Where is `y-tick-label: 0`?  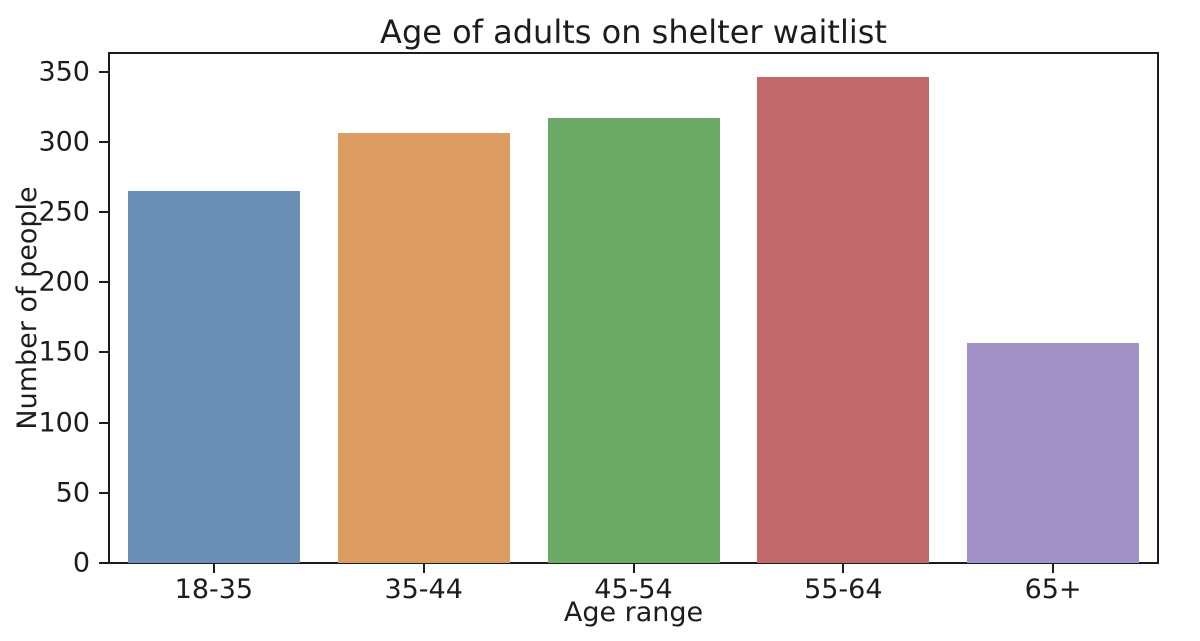
y-tick-label: 0 is located at coordinates (81, 563).